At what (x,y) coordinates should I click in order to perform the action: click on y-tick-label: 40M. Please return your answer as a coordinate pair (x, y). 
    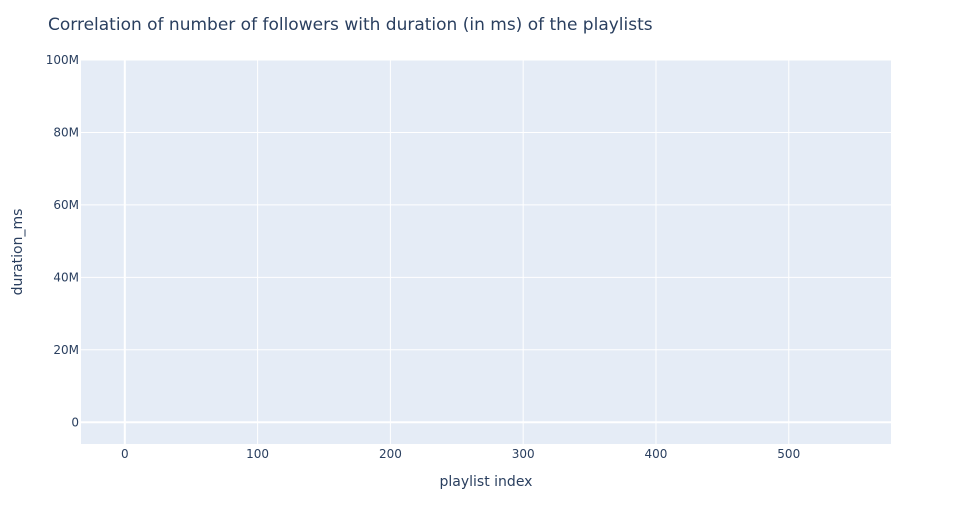
    Looking at the image, I should click on (66, 277).